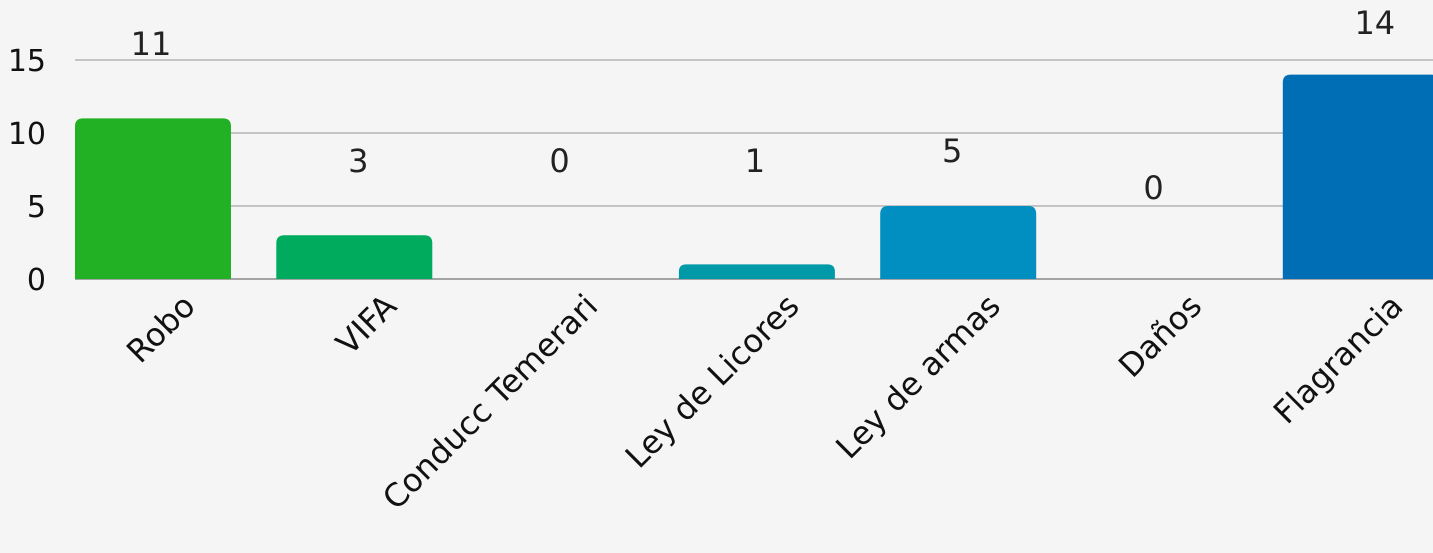  Describe the element at coordinates (1338, 359) in the screenshot. I see `category-label: Flagrancia` at that location.